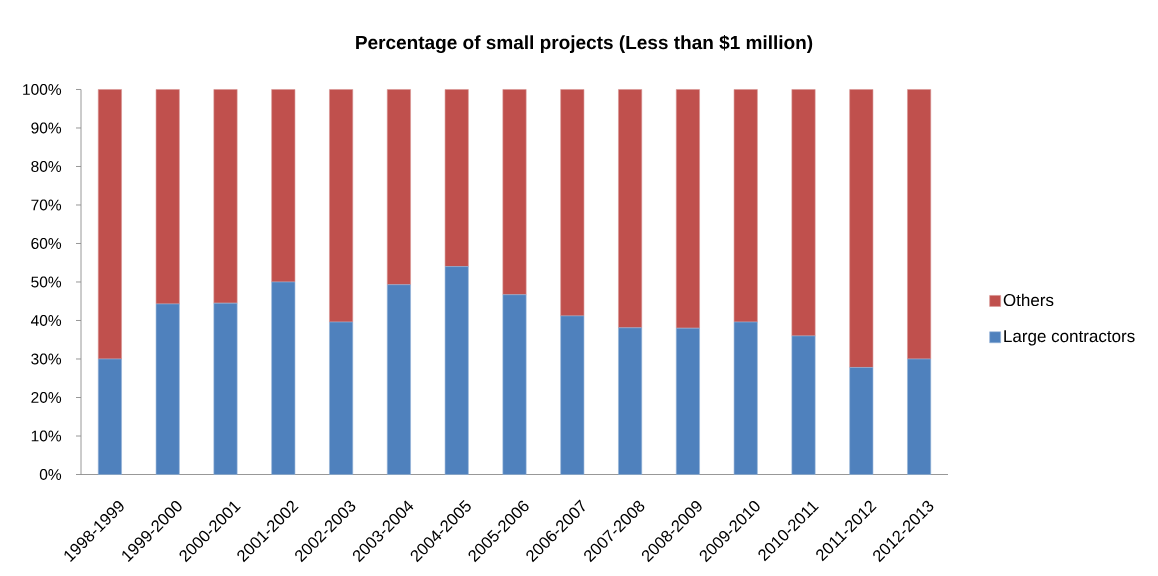  Describe the element at coordinates (46, 436) in the screenshot. I see `y-tick-label: 10%` at that location.